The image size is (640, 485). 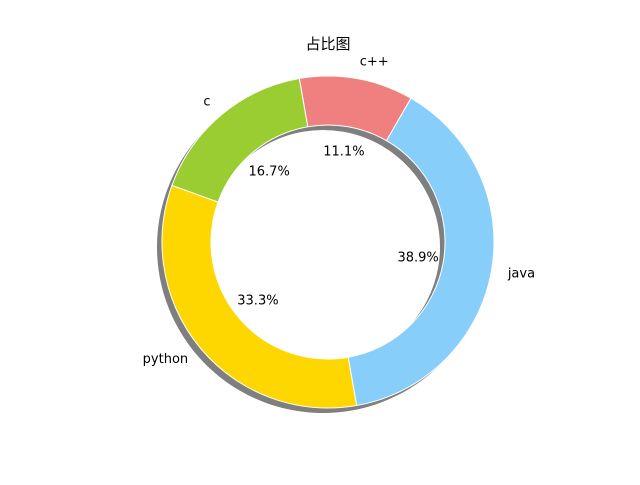 I want to click on slice-pct-python: 33.3%, so click(x=257, y=300).